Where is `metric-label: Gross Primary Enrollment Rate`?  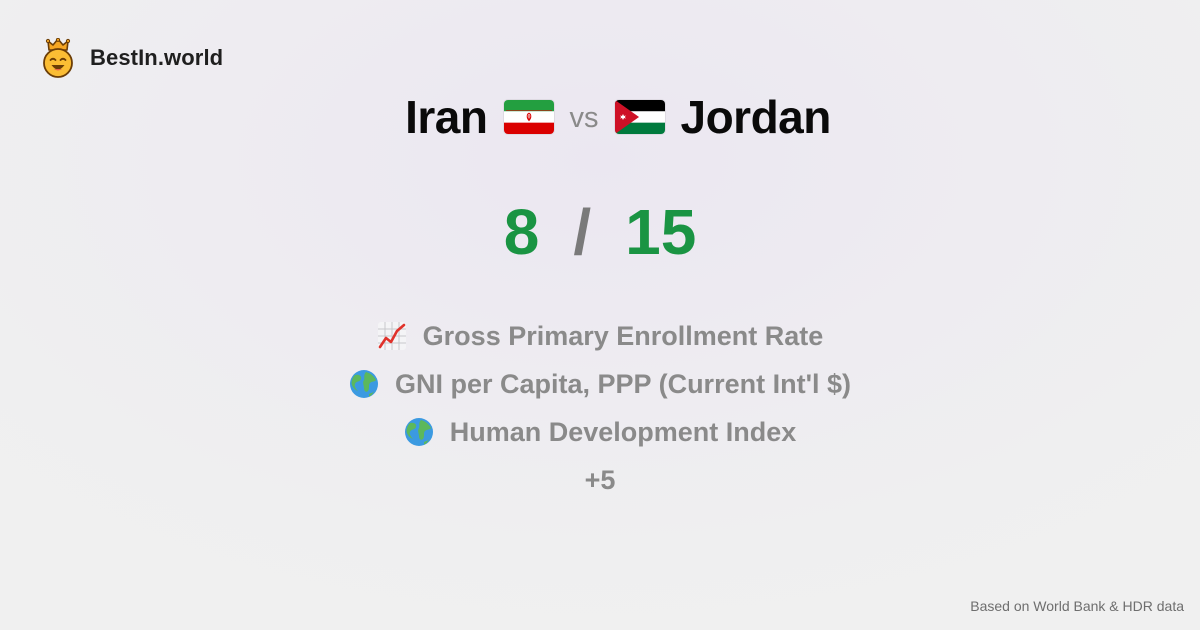
metric-label: Gross Primary Enrollment Rate is located at coordinates (623, 335).